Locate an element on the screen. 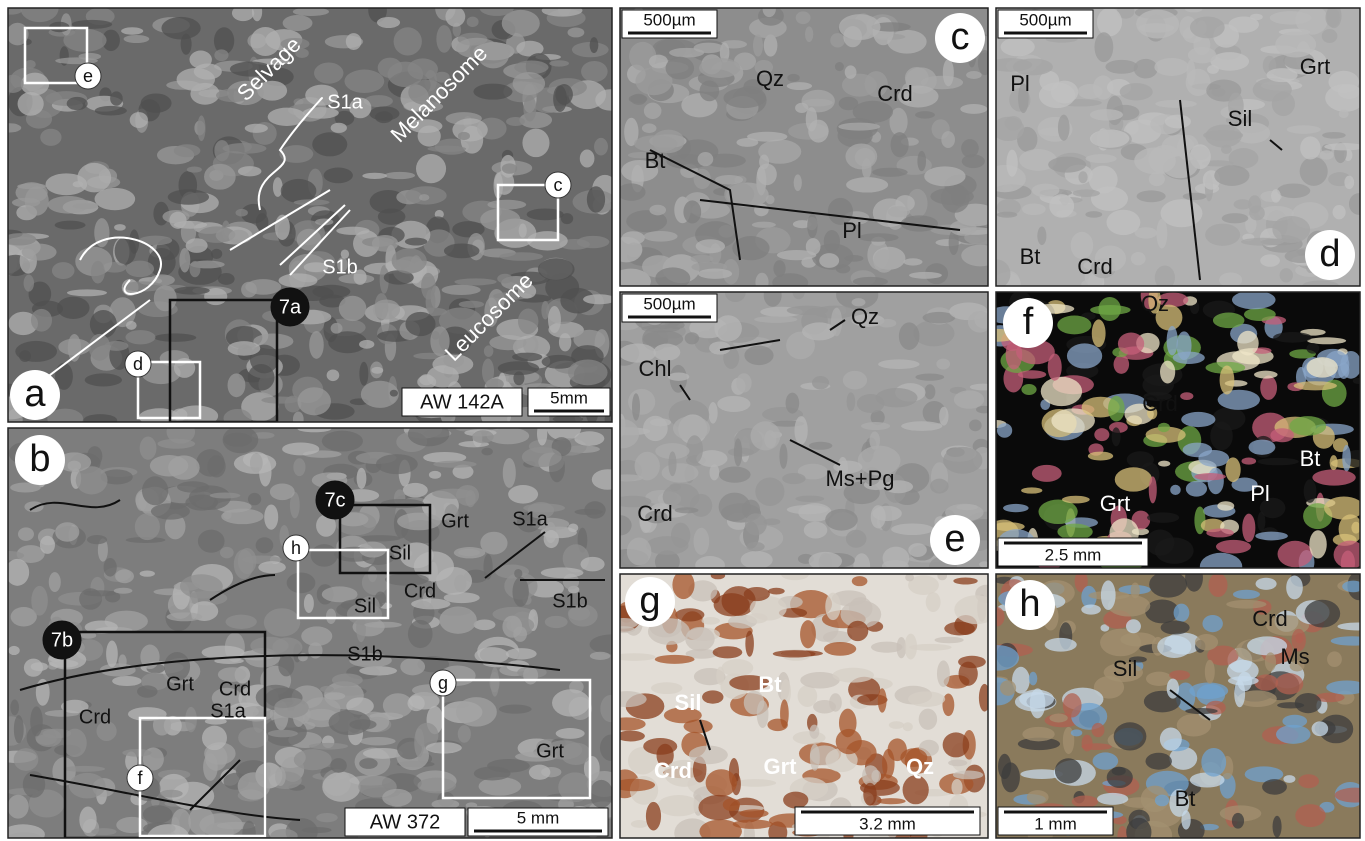 This screenshot has width=1365, height=841. inset-label: h is located at coordinates (296, 548).